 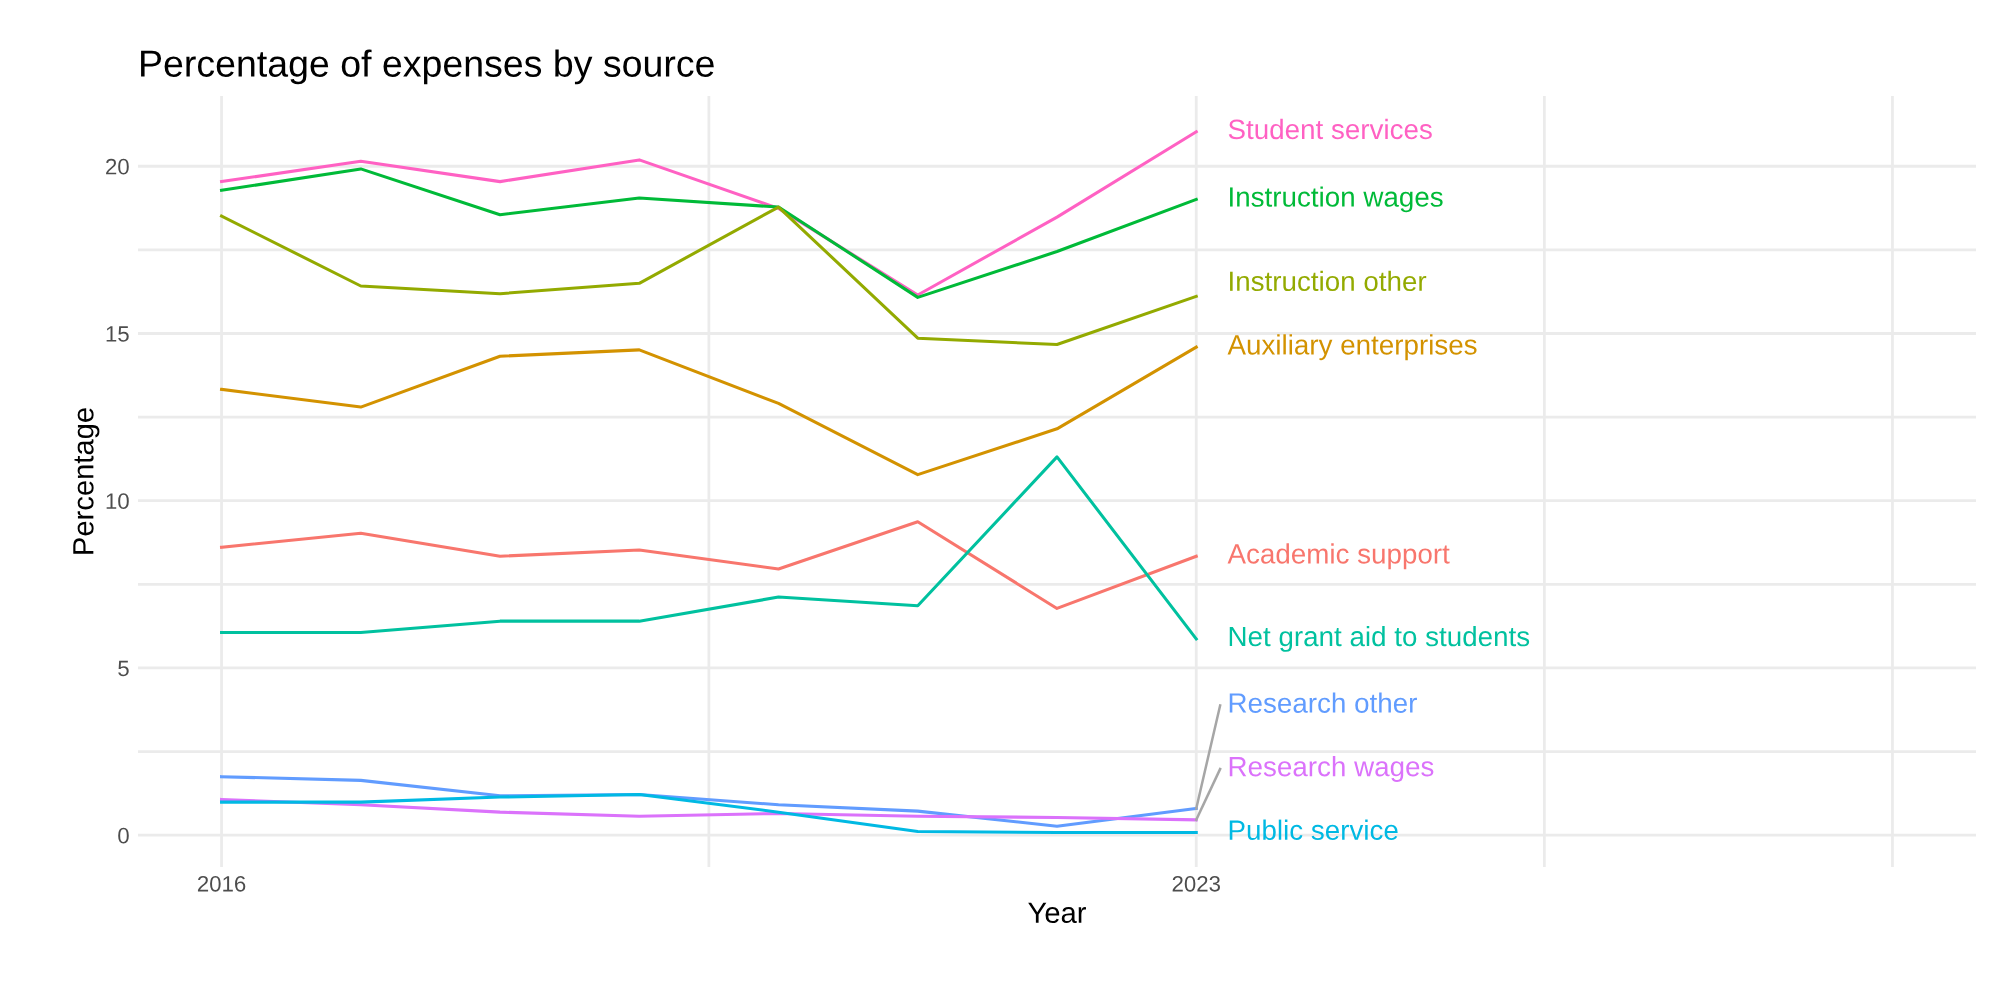 I want to click on series-label: Net grant aid to students, so click(x=1379, y=638).